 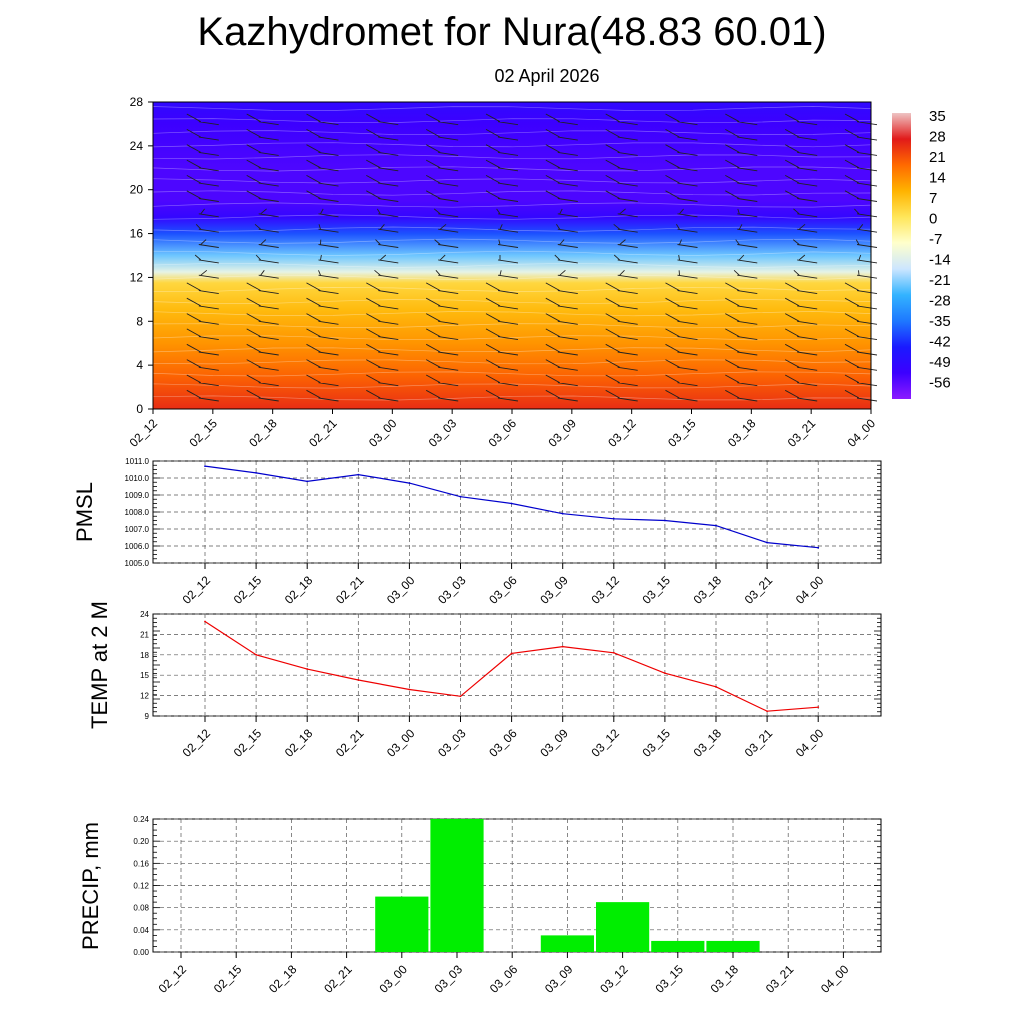 I want to click on x-tick-label: 03_18, so click(x=708, y=590).